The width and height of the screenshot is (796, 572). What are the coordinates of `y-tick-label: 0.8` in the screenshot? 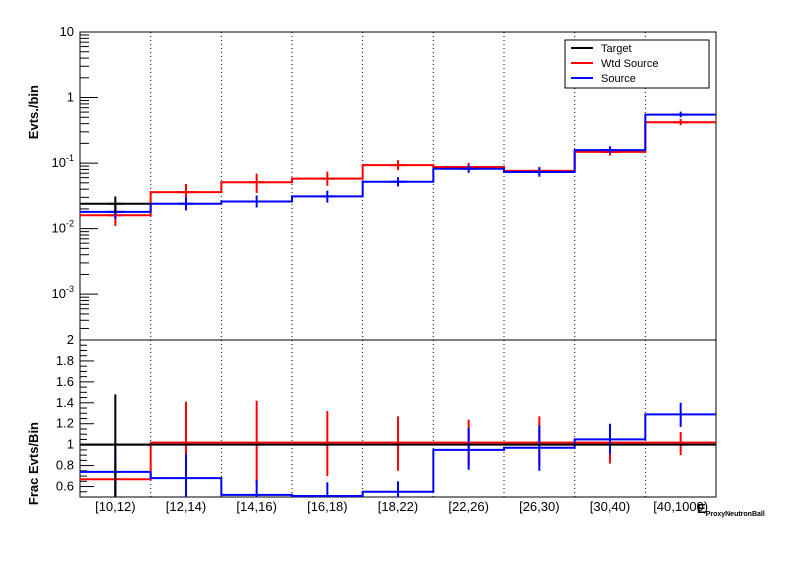 It's located at (65, 465).